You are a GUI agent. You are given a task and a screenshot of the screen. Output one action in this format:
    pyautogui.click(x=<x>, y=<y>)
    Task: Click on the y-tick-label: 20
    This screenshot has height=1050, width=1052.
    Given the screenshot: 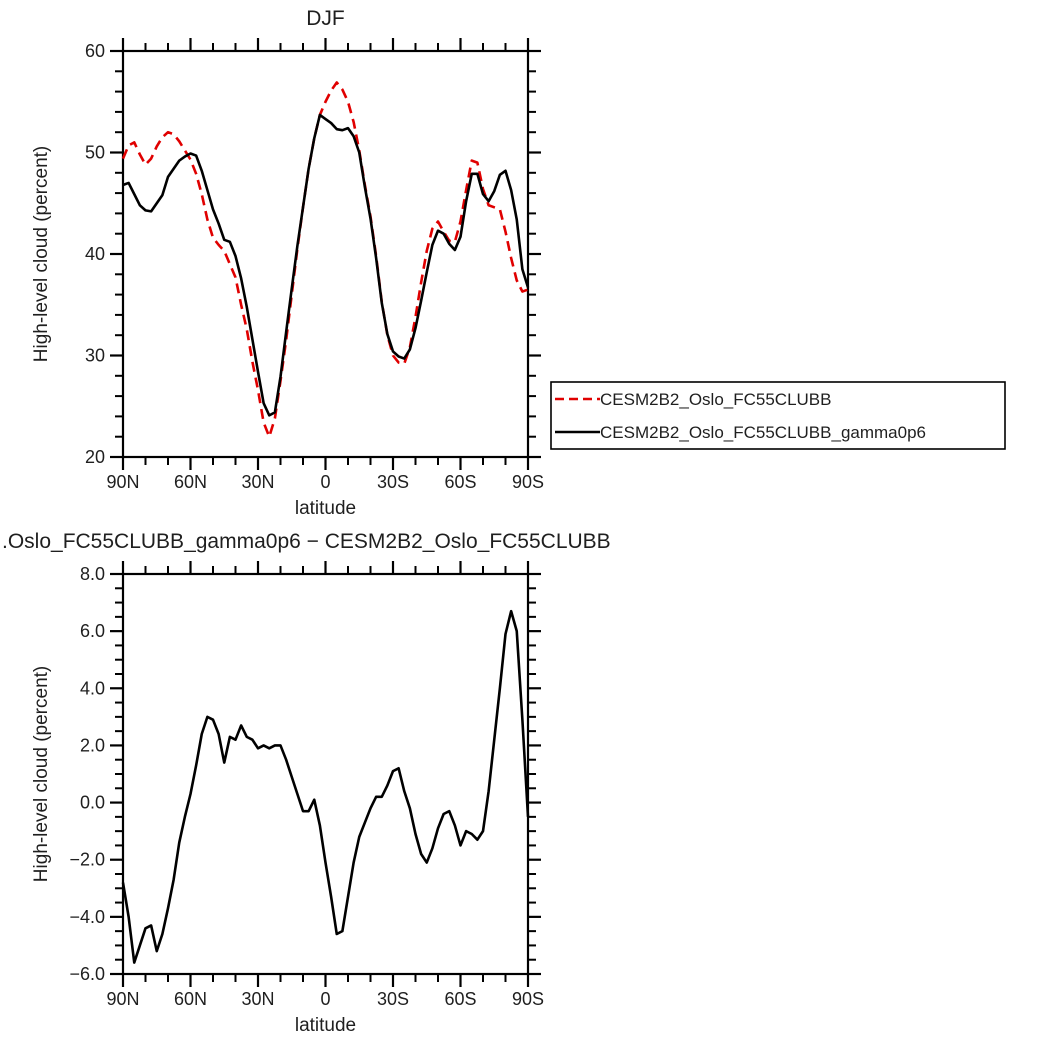 What is the action you would take?
    pyautogui.click(x=95, y=457)
    